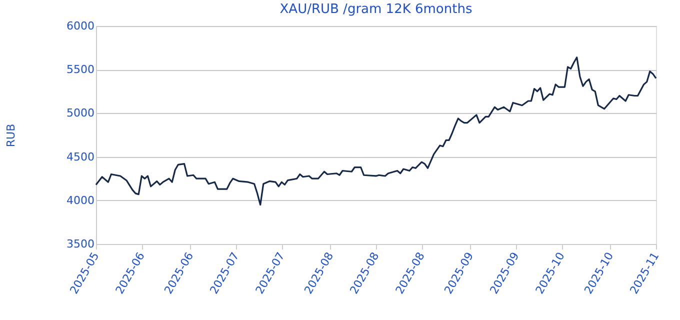  What do you see at coordinates (80, 26) in the screenshot?
I see `y-tick-label: 6000` at bounding box center [80, 26].